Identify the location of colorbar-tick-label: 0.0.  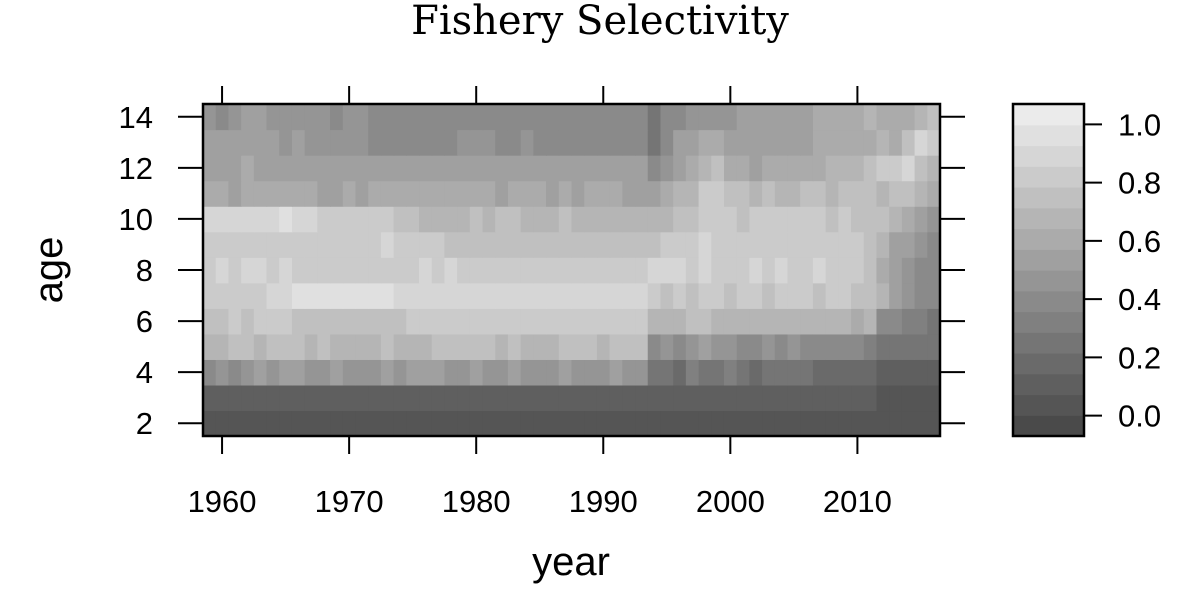
(1139, 416).